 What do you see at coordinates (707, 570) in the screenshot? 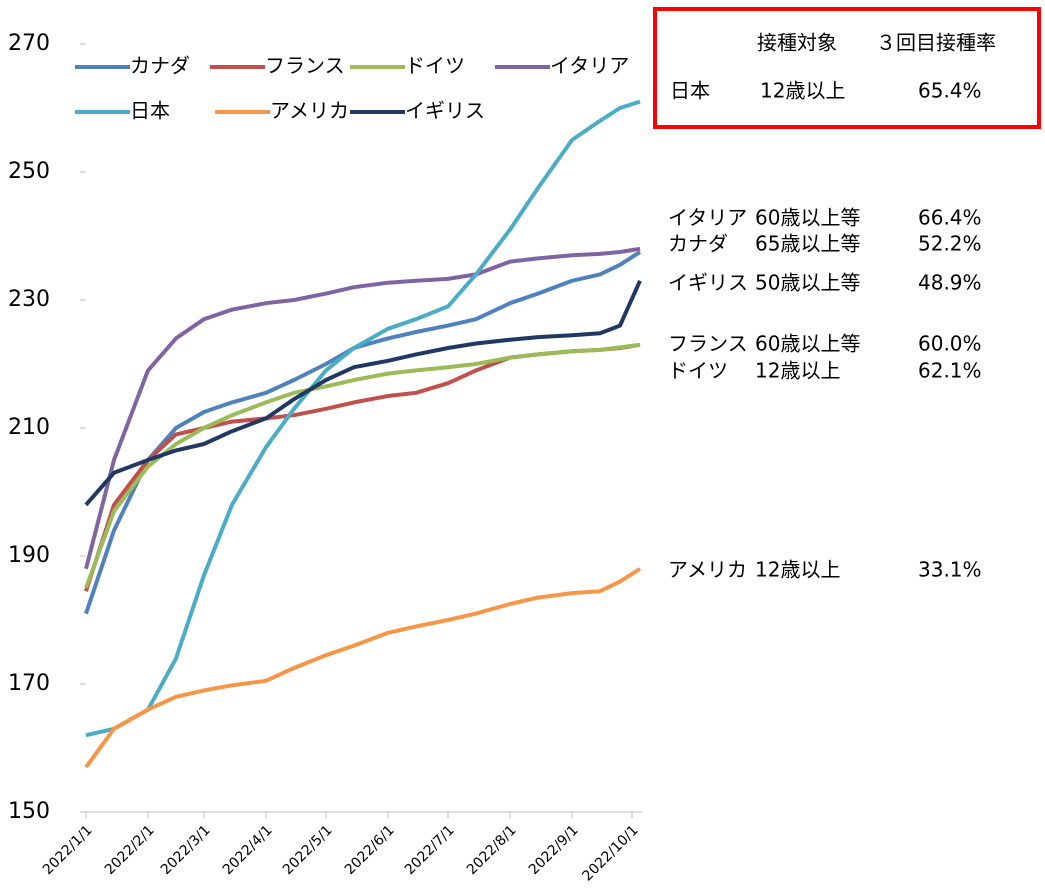
I see `country: アメリカ` at bounding box center [707, 570].